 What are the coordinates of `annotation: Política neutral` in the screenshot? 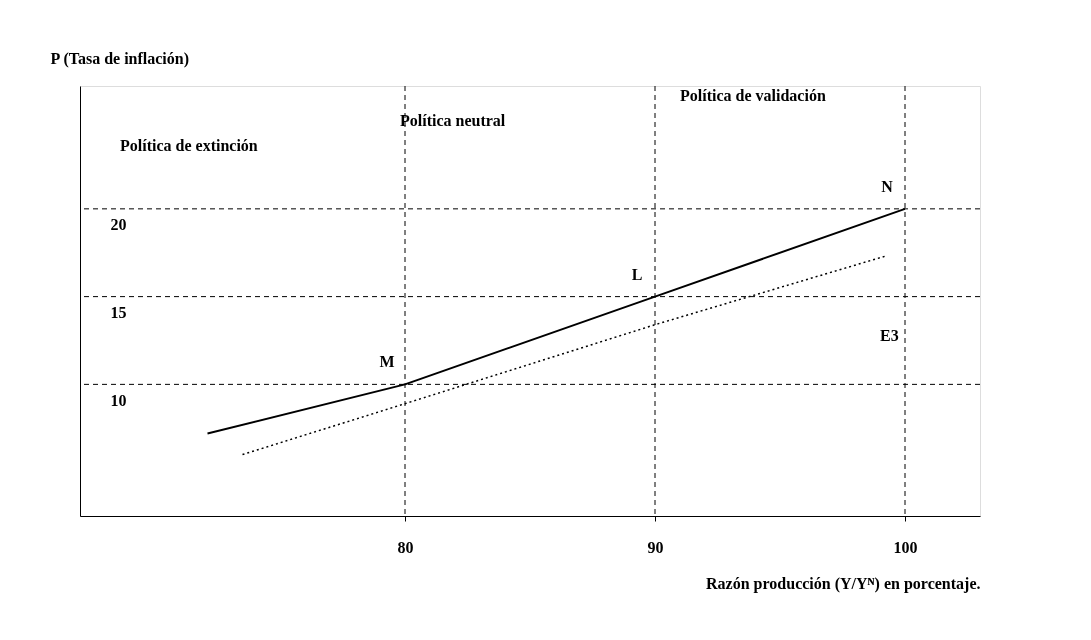 It's located at (453, 120).